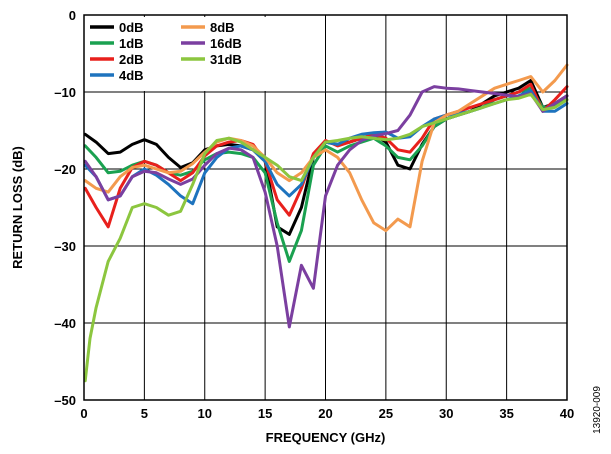 This screenshot has width=611, height=454. I want to click on legend-label-31dB: 31dB, so click(226, 59).